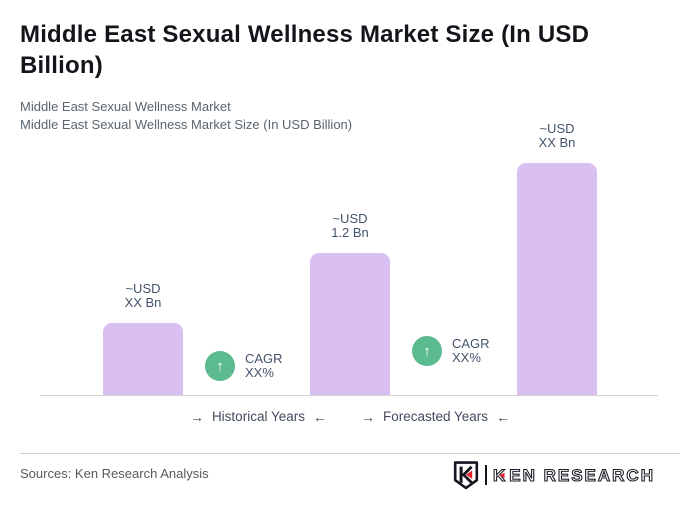  Describe the element at coordinates (503, 474) in the screenshot. I see `logo-red-triangle-icon: ◄` at that location.